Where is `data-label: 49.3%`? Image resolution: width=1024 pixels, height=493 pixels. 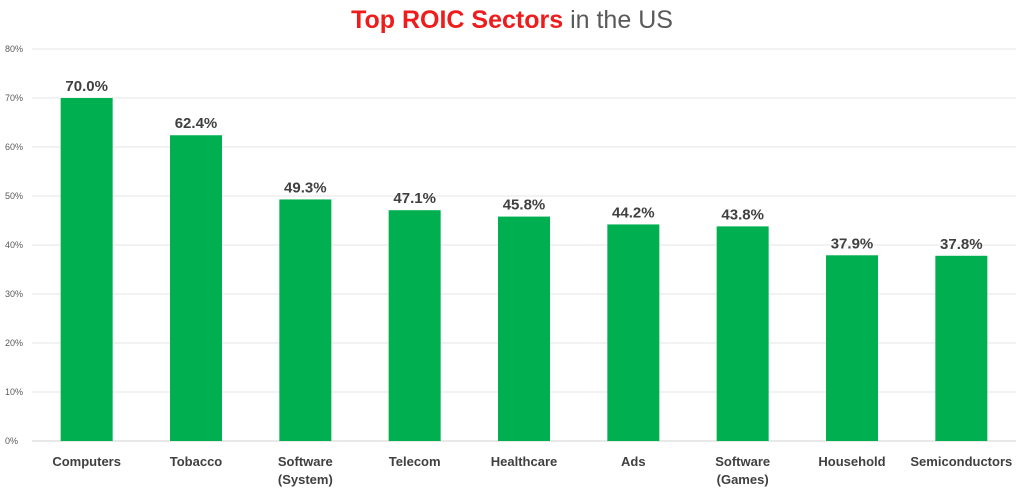 data-label: 49.3% is located at coordinates (305, 187).